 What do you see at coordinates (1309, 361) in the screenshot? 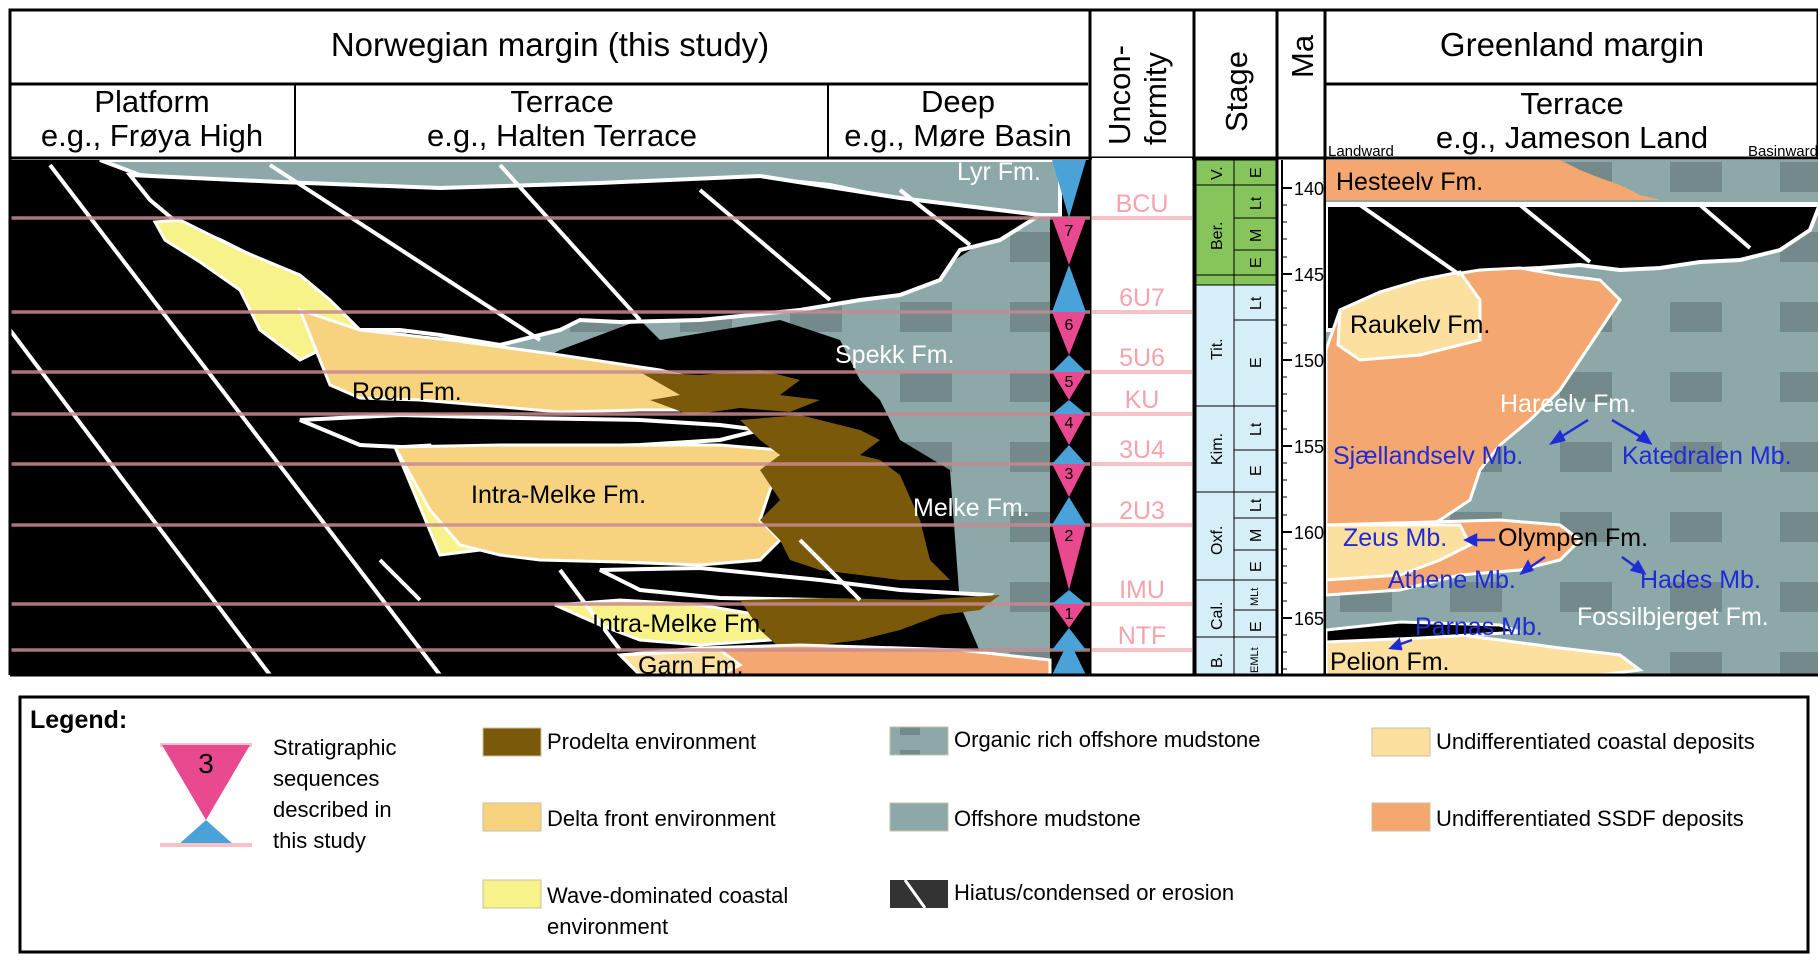
I see `ma-tick-150: 150` at bounding box center [1309, 361].